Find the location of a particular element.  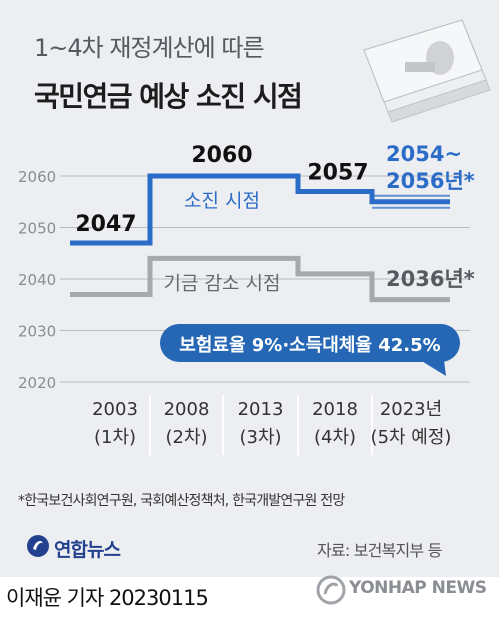

chart-title: 국민연금 예상 소진 시점 is located at coordinates (168, 96).